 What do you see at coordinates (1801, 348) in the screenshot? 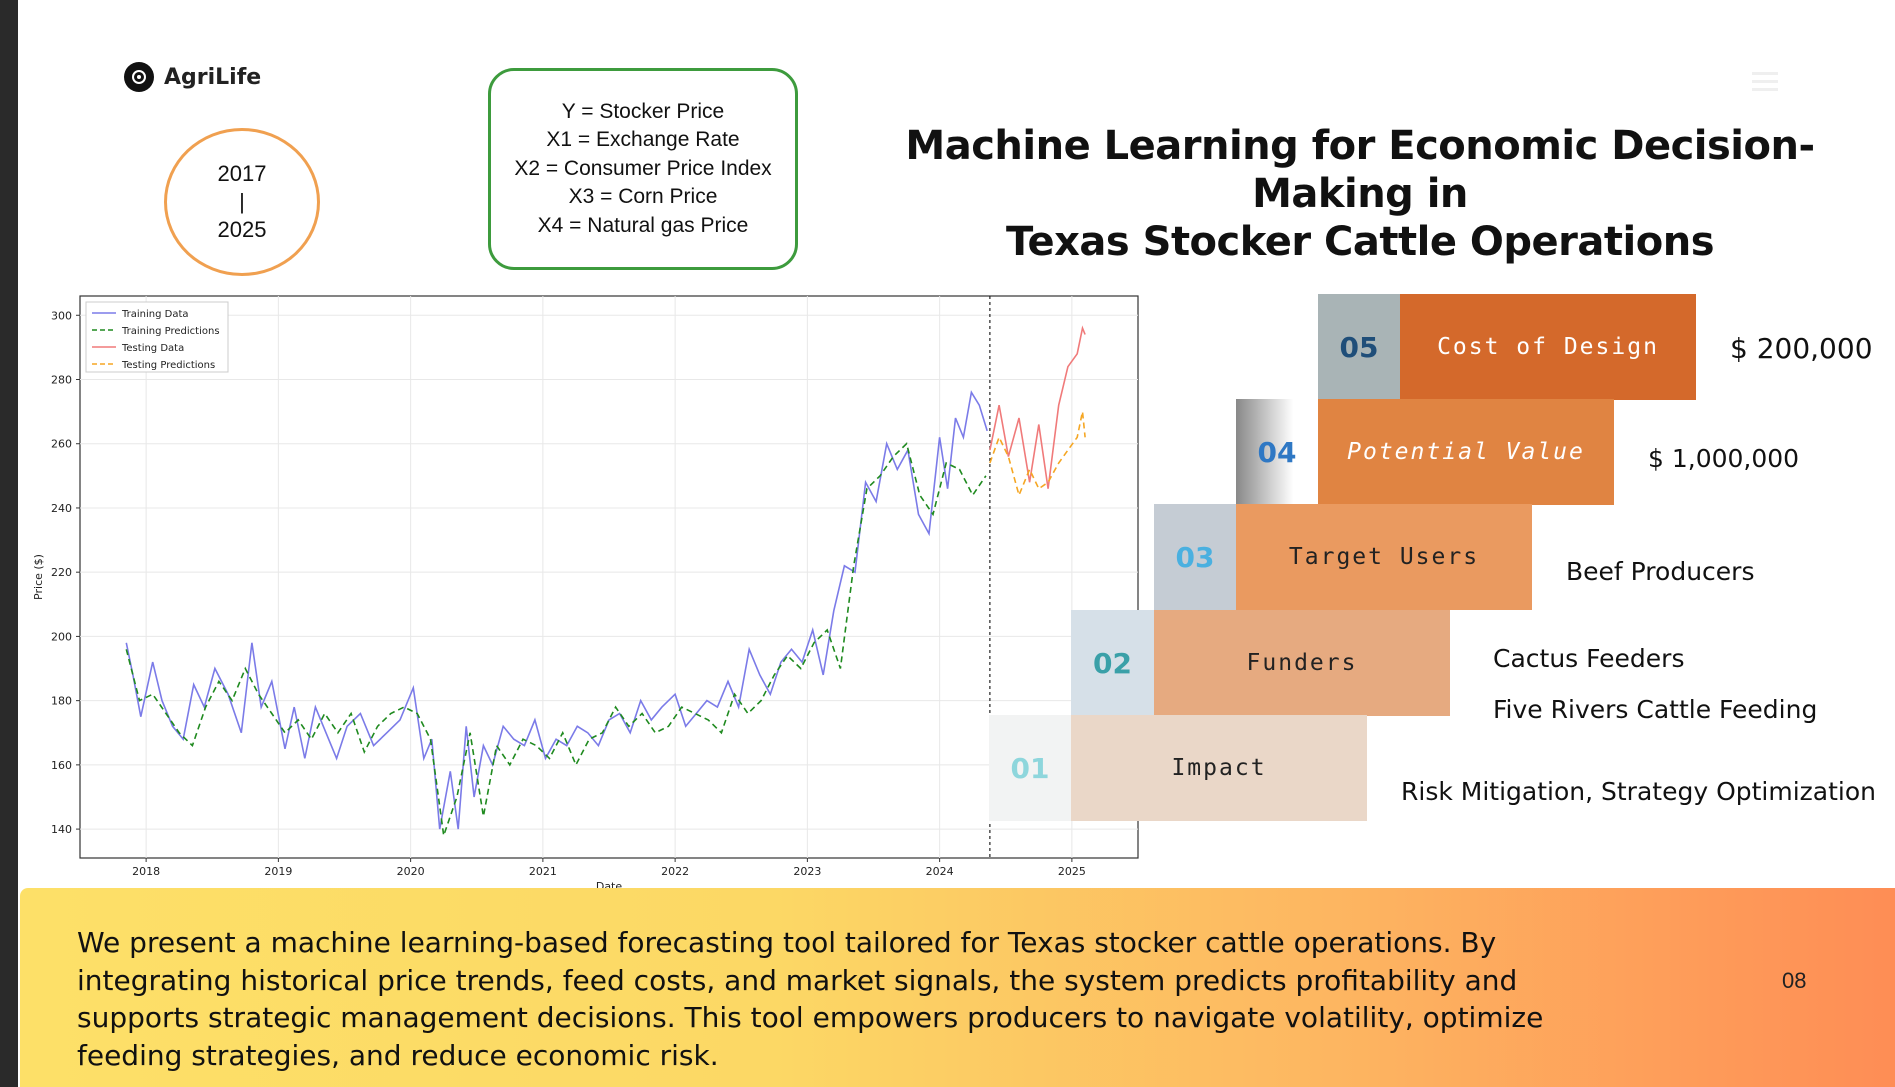
I see `step-05-value: $ 200,000` at bounding box center [1801, 348].